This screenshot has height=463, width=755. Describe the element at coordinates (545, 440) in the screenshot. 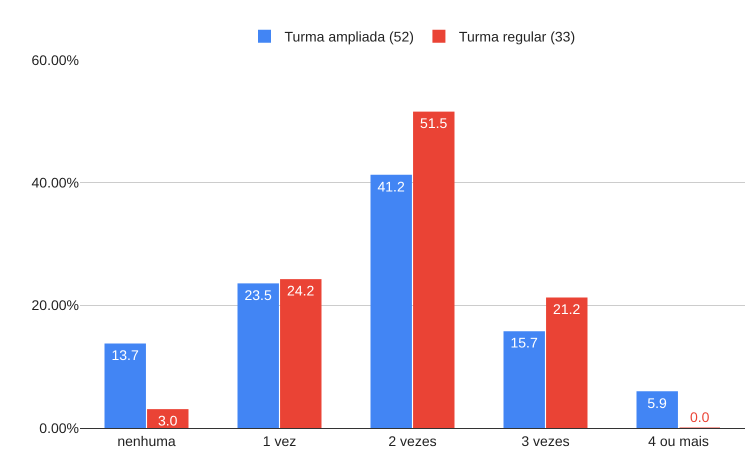

I see `x-tick-label: 3 vezes` at that location.